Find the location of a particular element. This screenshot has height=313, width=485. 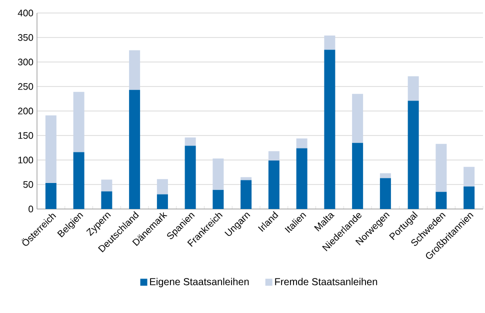

y-tick-label: 100 is located at coordinates (26, 160).